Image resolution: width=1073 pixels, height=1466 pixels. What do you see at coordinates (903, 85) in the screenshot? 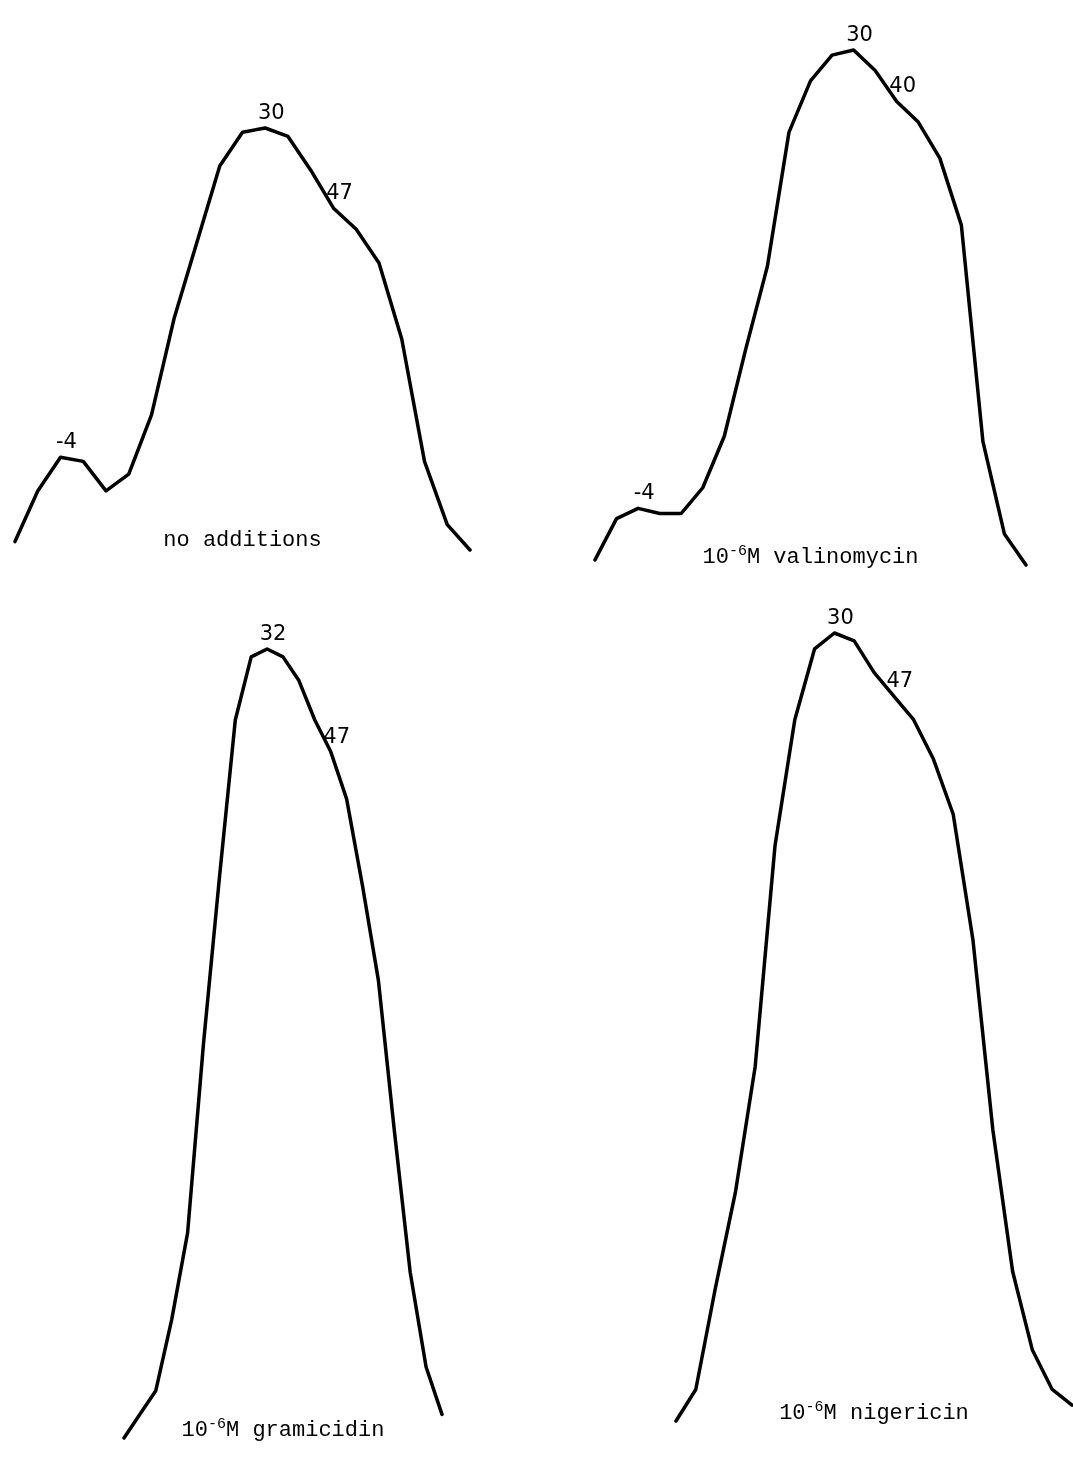
I see `annotation: 40` at bounding box center [903, 85].